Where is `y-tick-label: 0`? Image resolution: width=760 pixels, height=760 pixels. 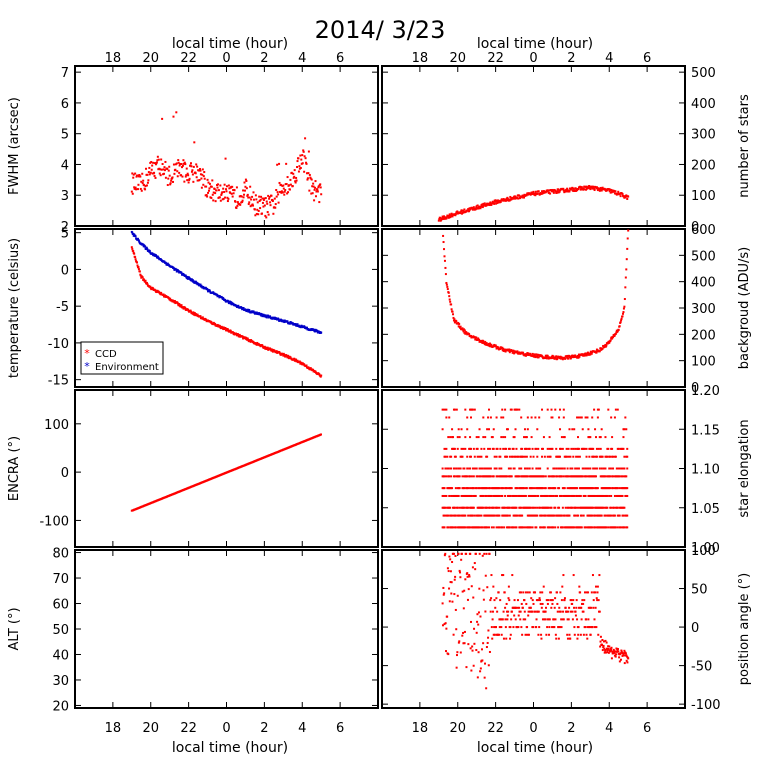 y-tick-label: 0 is located at coordinates (695, 227).